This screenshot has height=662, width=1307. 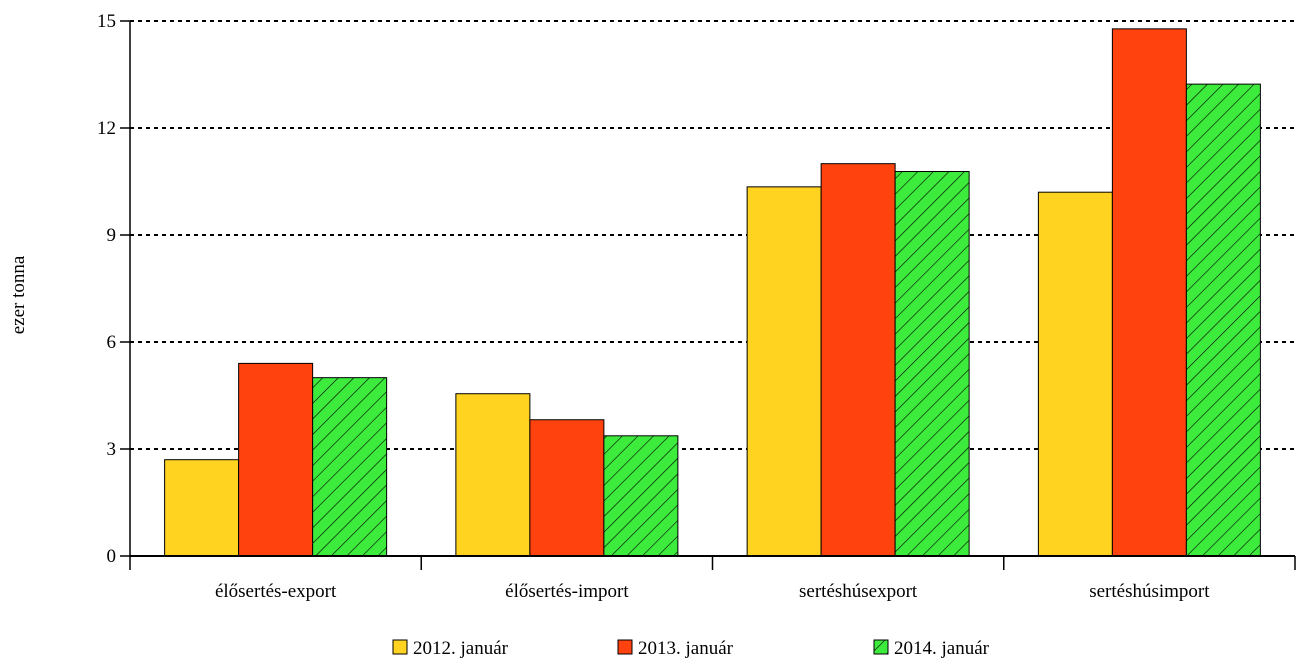 I want to click on y-tick-label: 12, so click(x=106, y=128).